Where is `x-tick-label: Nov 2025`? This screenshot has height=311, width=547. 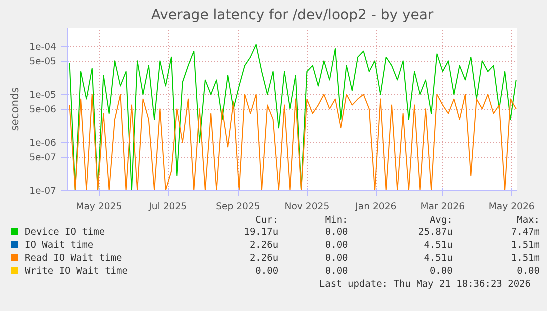
x-tick-label: Nov 2025 is located at coordinates (307, 207).